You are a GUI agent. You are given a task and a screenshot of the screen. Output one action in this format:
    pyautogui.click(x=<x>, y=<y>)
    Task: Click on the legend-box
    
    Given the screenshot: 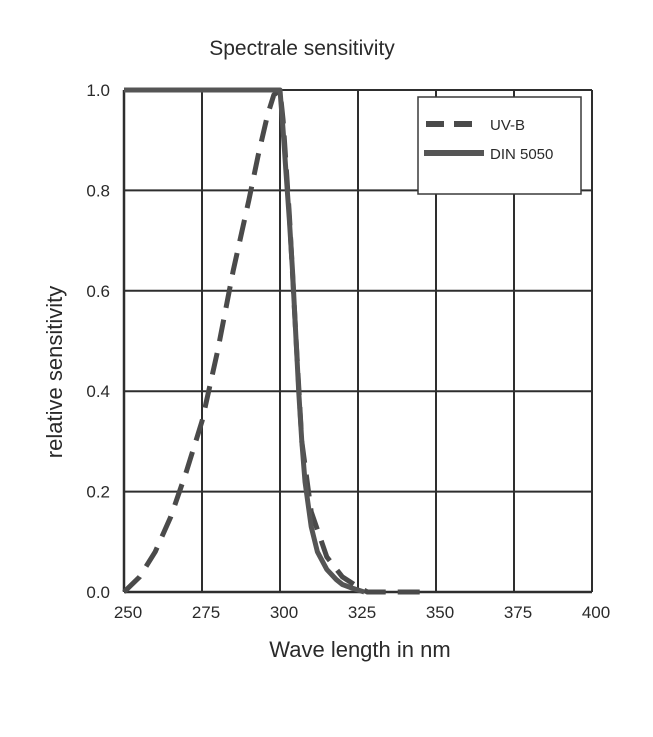 What is the action you would take?
    pyautogui.click(x=499, y=145)
    